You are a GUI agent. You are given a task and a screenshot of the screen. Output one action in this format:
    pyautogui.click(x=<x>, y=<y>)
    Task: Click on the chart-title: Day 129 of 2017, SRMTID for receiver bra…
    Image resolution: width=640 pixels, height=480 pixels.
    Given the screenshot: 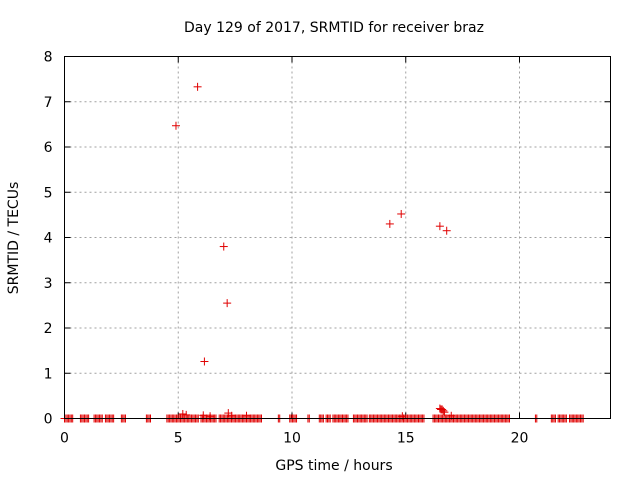 What is the action you would take?
    pyautogui.click(x=334, y=28)
    